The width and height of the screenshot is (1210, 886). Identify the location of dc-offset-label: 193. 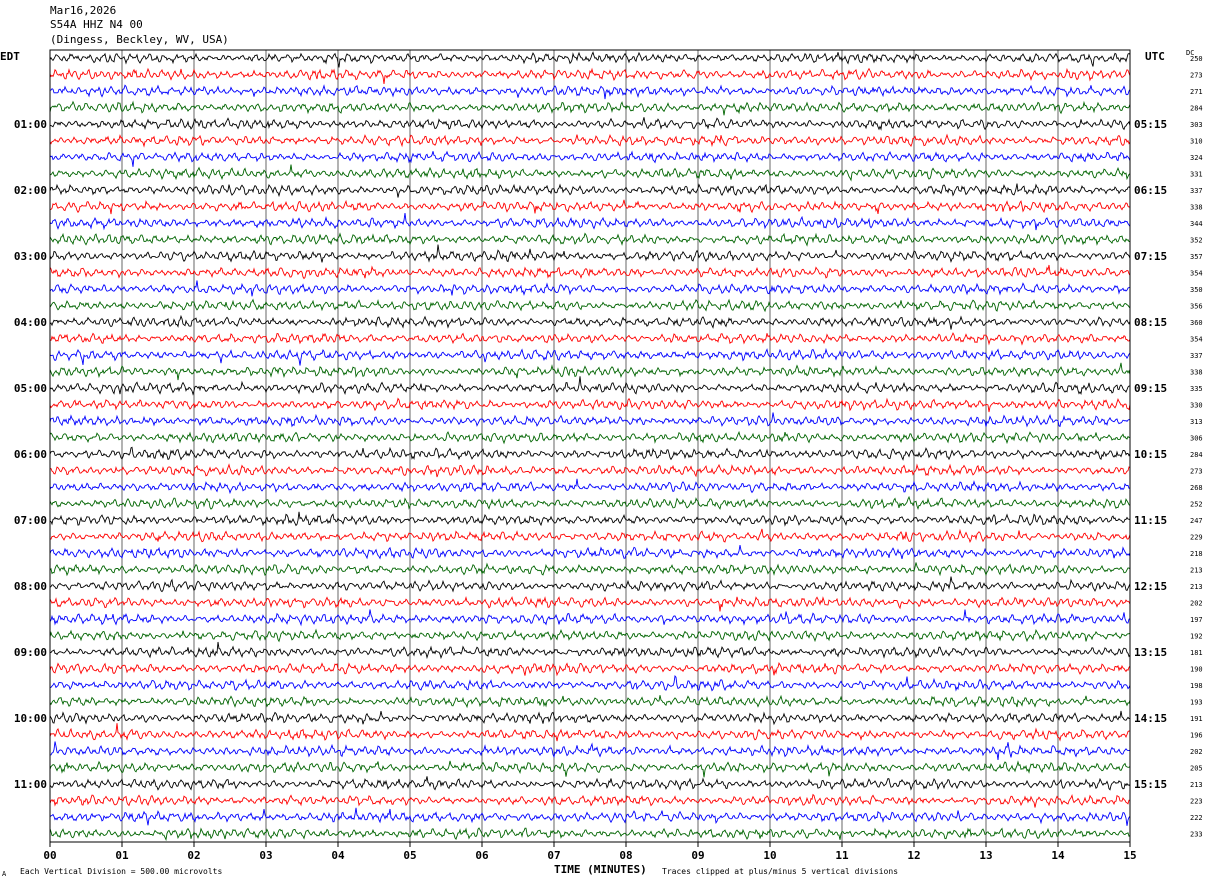
(1196, 703).